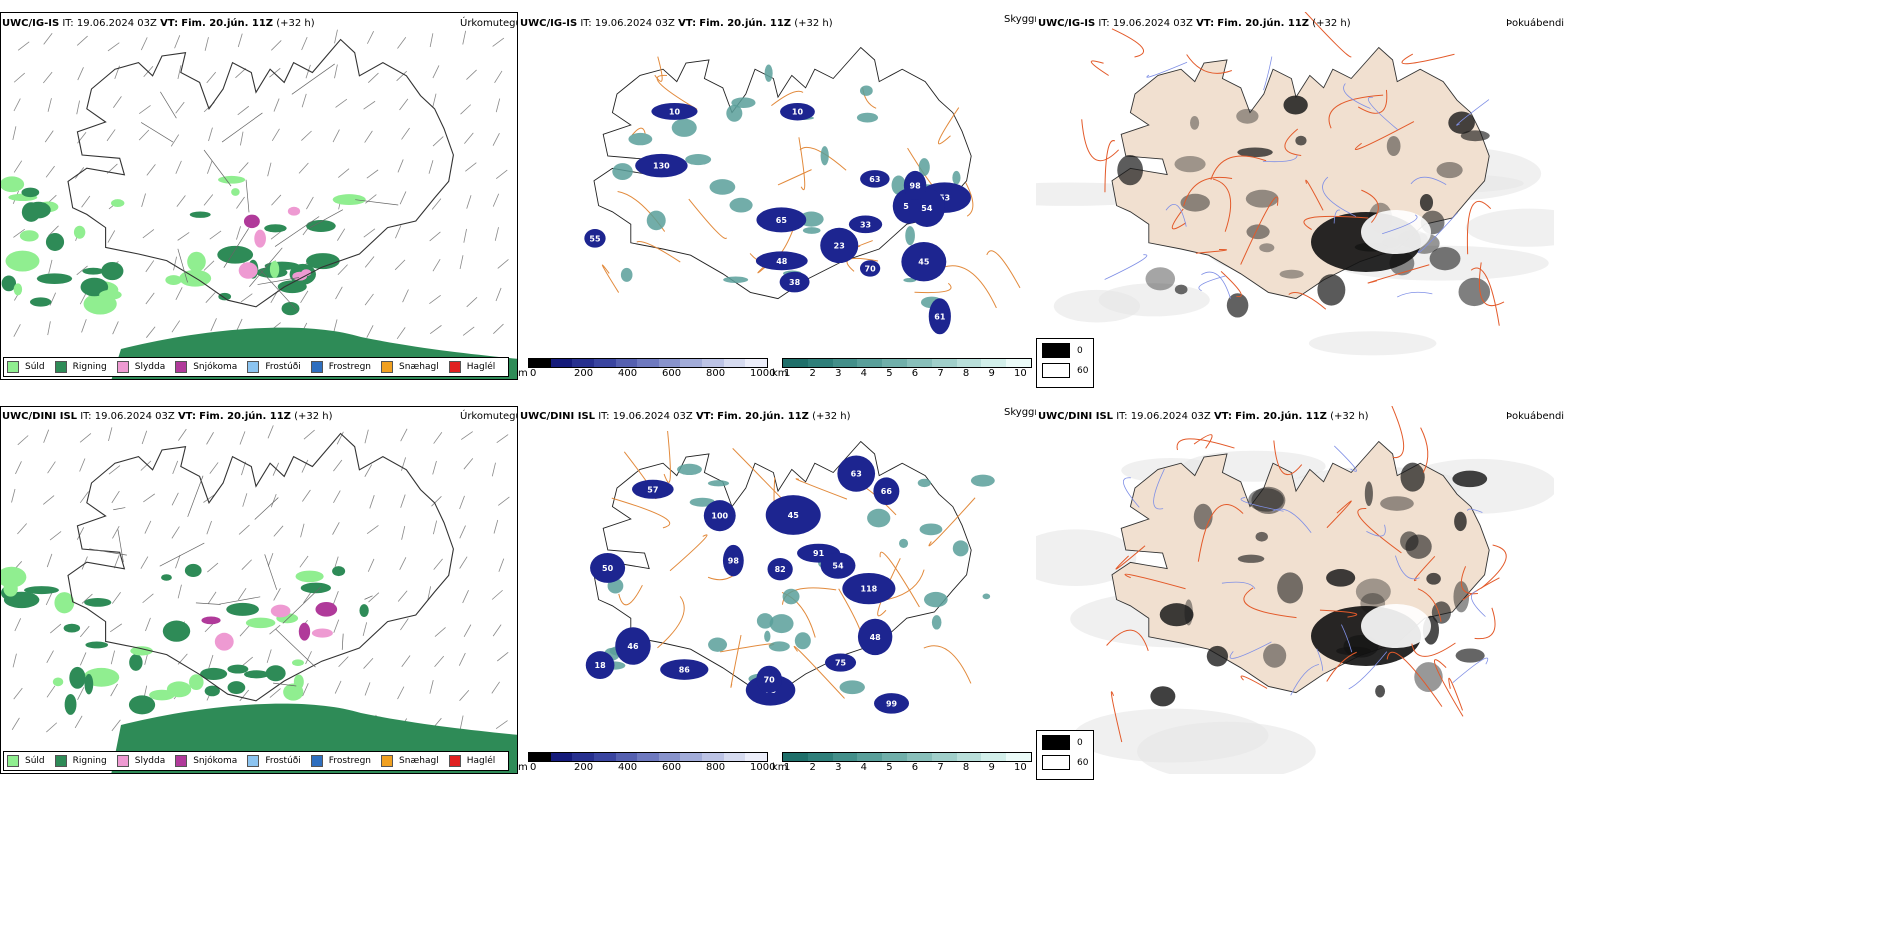 The height and width of the screenshot is (950, 1900). Describe the element at coordinates (795, 282) in the screenshot. I see `ceiling-label: 38` at that location.